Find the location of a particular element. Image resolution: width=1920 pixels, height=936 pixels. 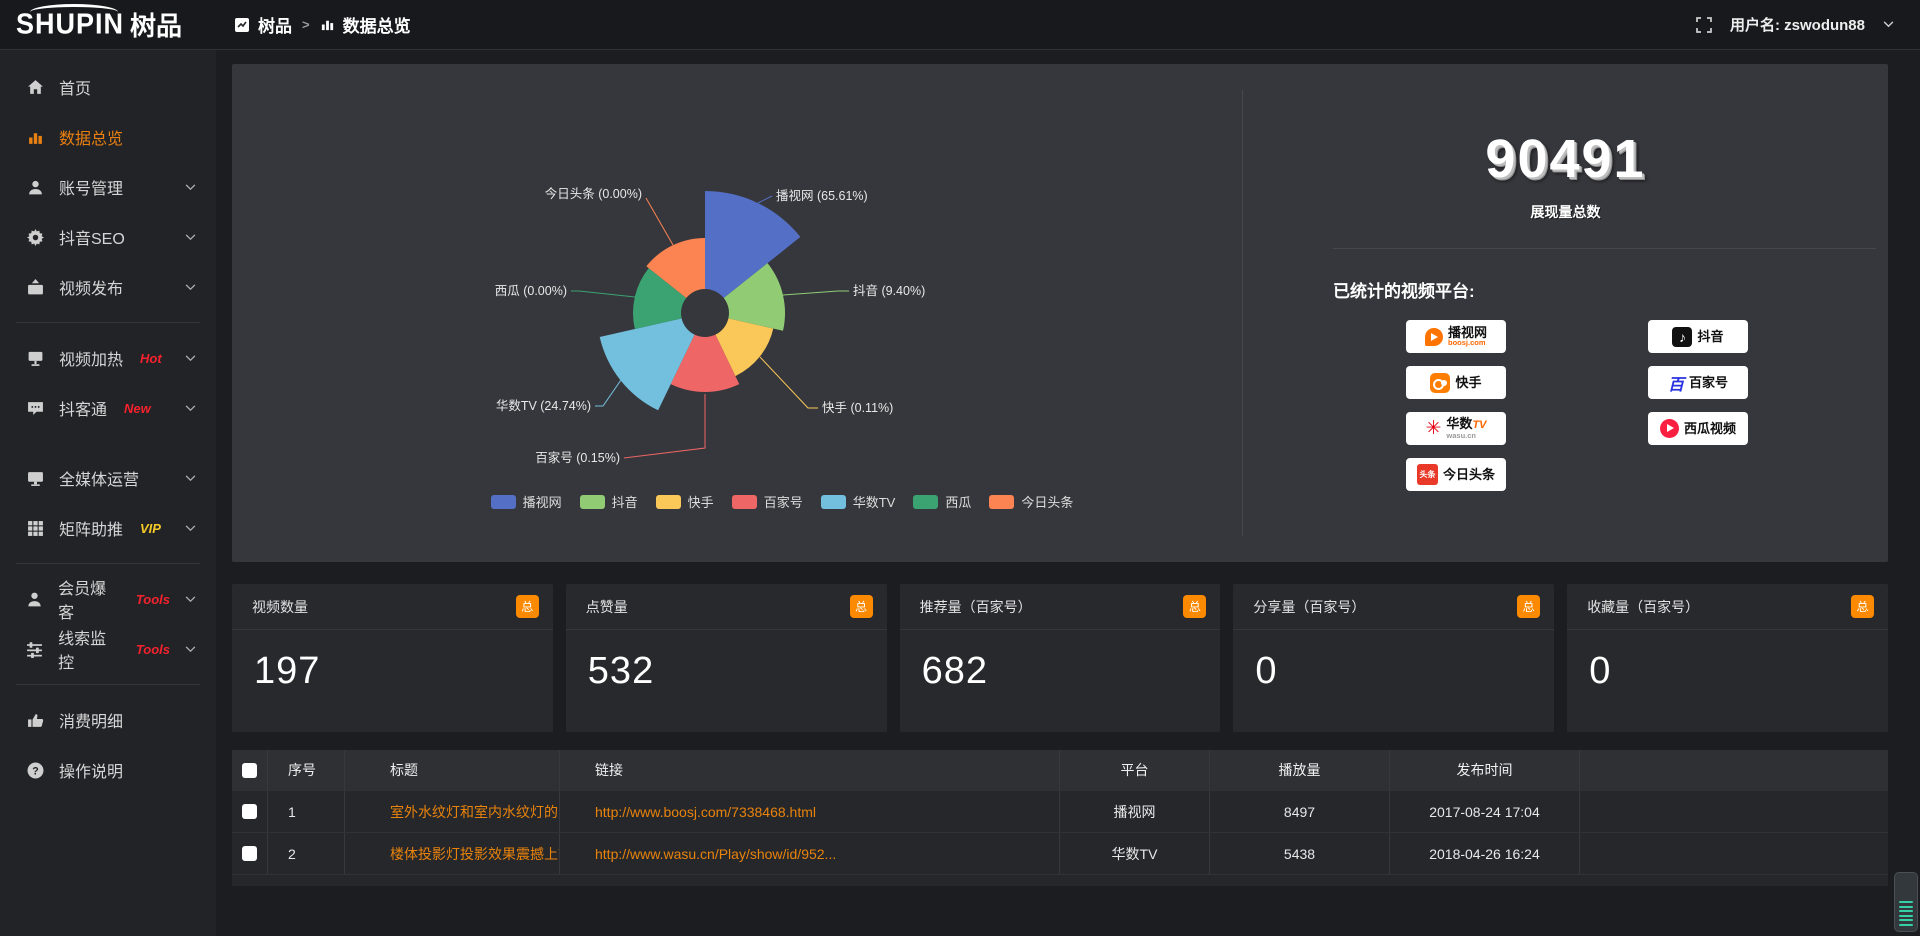

stat-card-value: 0 is located at coordinates (1600, 671).